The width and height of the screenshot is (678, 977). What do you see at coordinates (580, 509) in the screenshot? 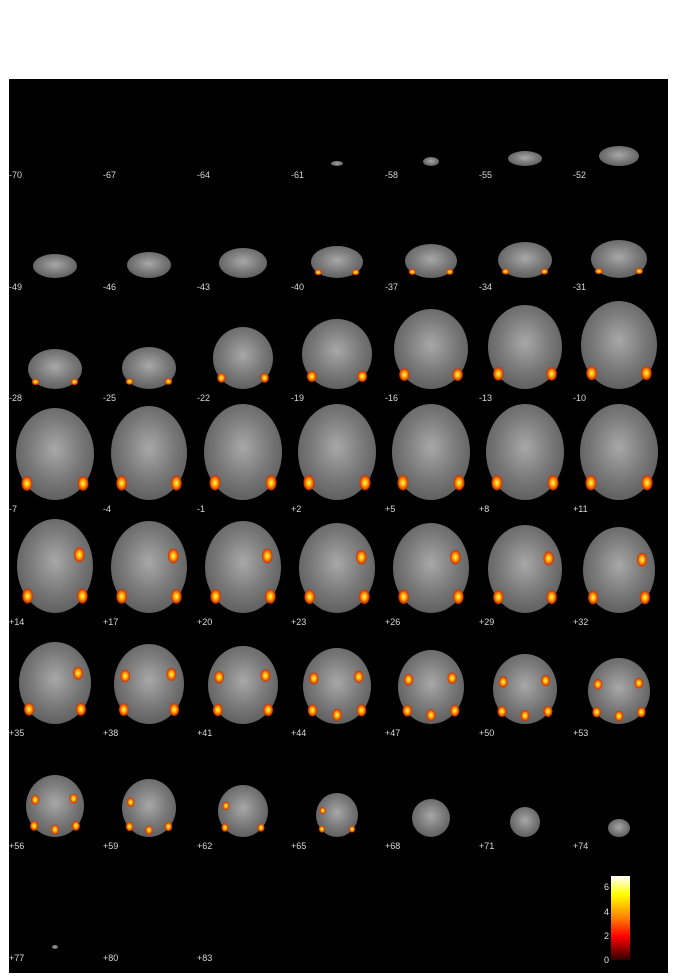
I see `slice-label: +11` at bounding box center [580, 509].